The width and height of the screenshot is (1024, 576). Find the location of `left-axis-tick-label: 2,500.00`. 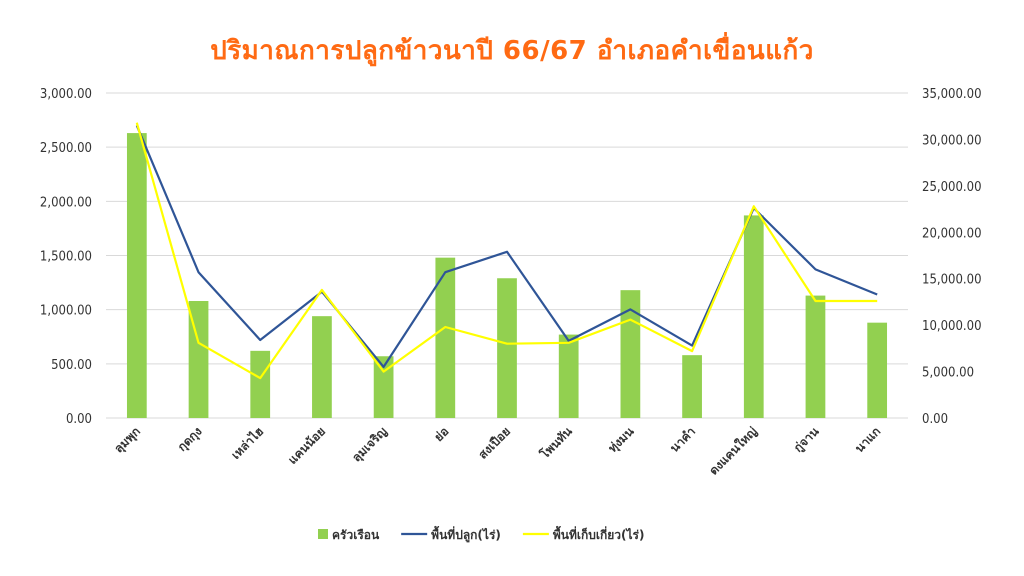

left-axis-tick-label: 2,500.00 is located at coordinates (66, 148).